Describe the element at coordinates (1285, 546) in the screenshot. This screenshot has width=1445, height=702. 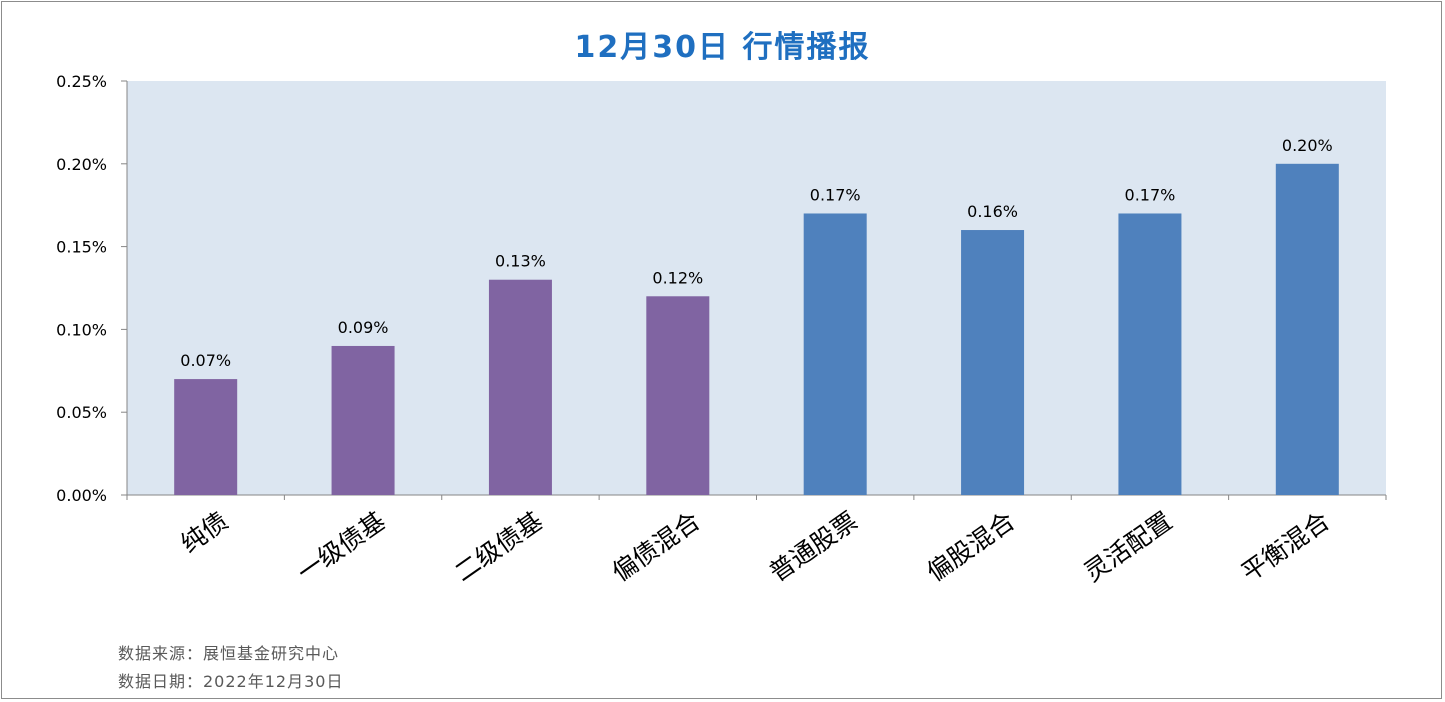
I see `category-label: 平衡混合` at that location.